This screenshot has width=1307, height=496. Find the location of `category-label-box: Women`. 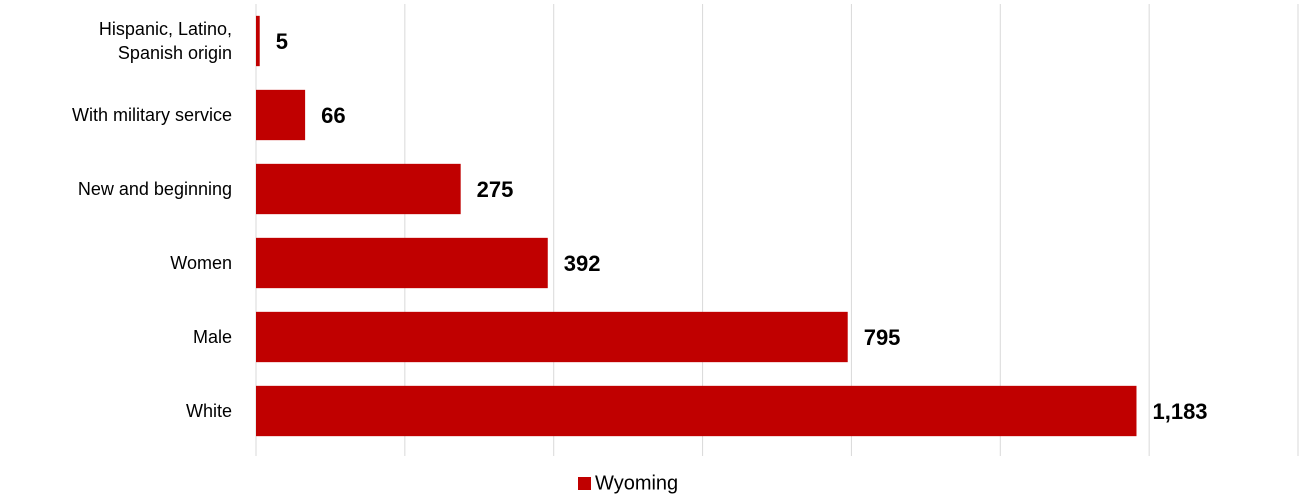

category-label-box: Women is located at coordinates (201, 263).